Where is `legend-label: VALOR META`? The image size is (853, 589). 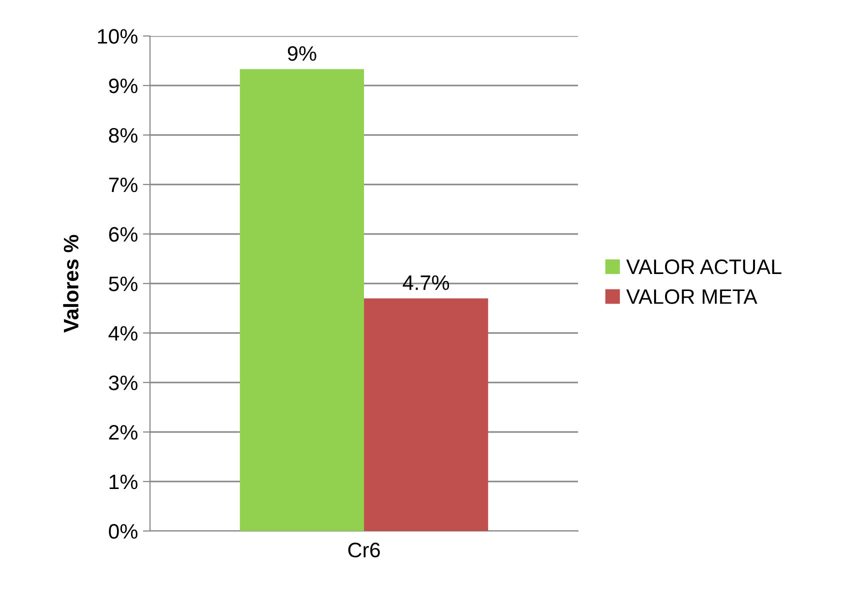 legend-label: VALOR META is located at coordinates (692, 296).